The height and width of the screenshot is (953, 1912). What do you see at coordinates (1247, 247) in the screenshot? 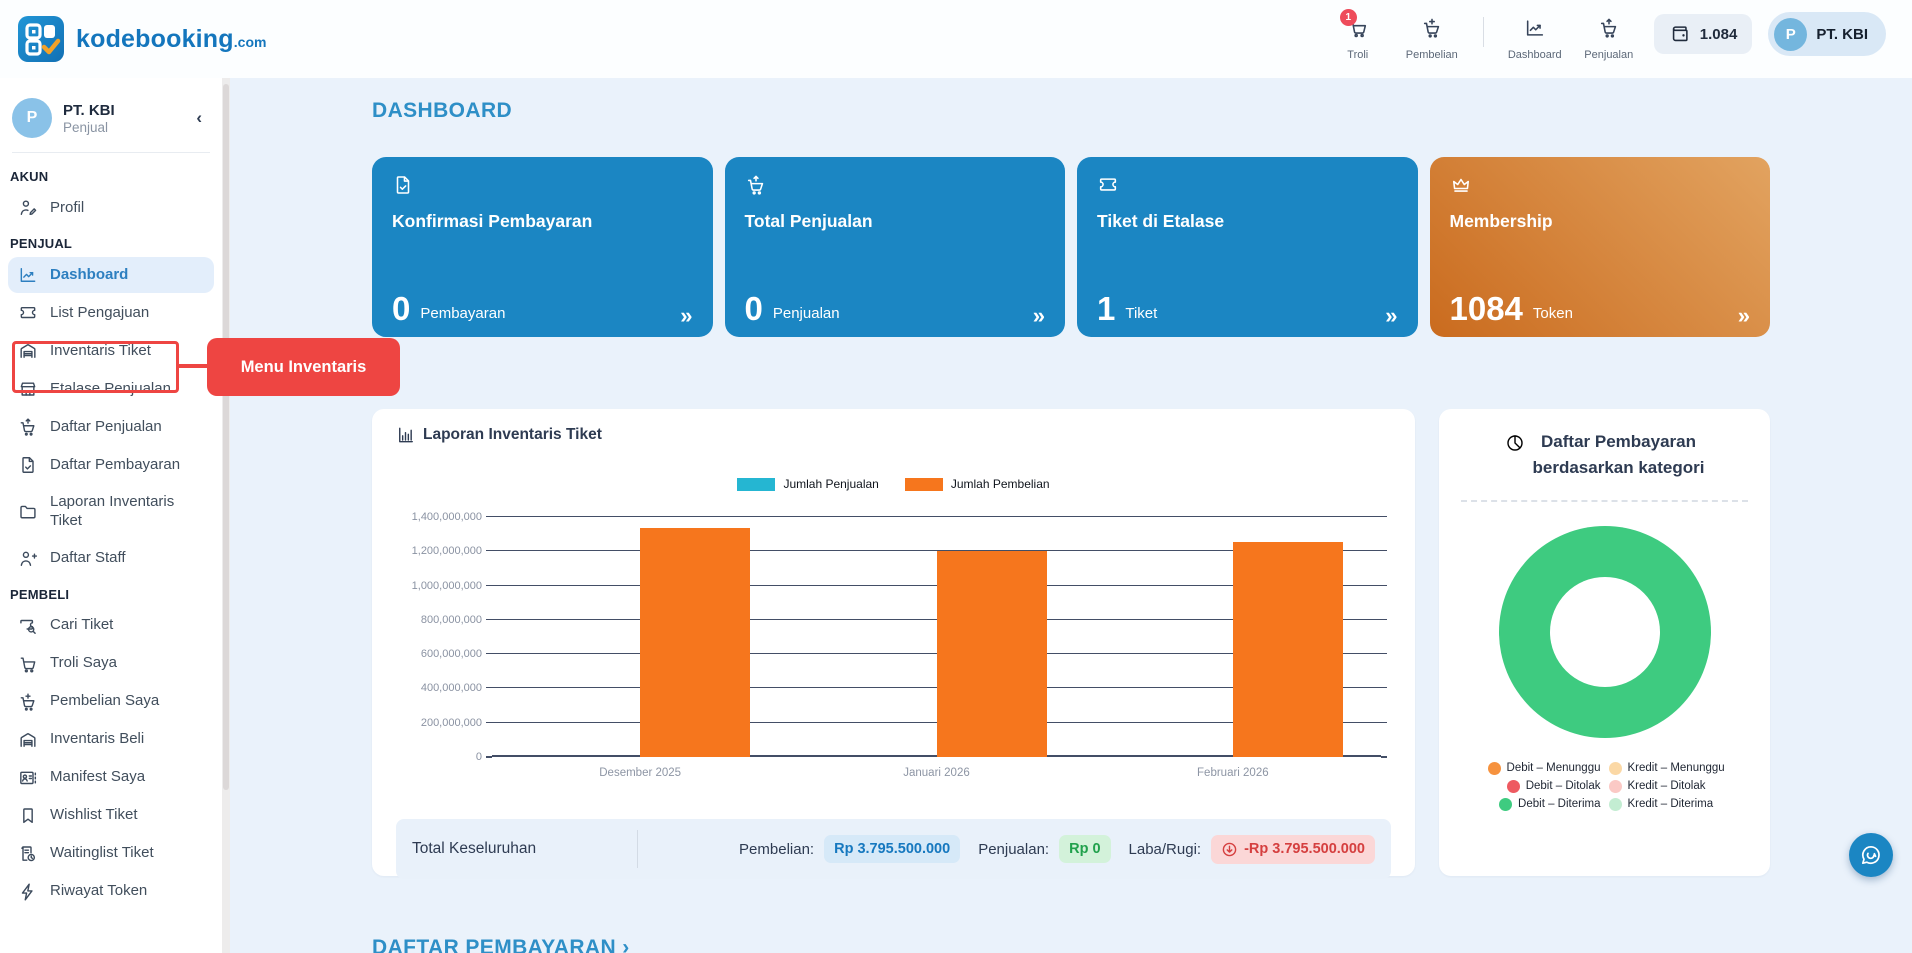
I see `summary-card-tiket-di-etalase: Tiket di Etalase 1 Tiket »` at bounding box center [1247, 247].